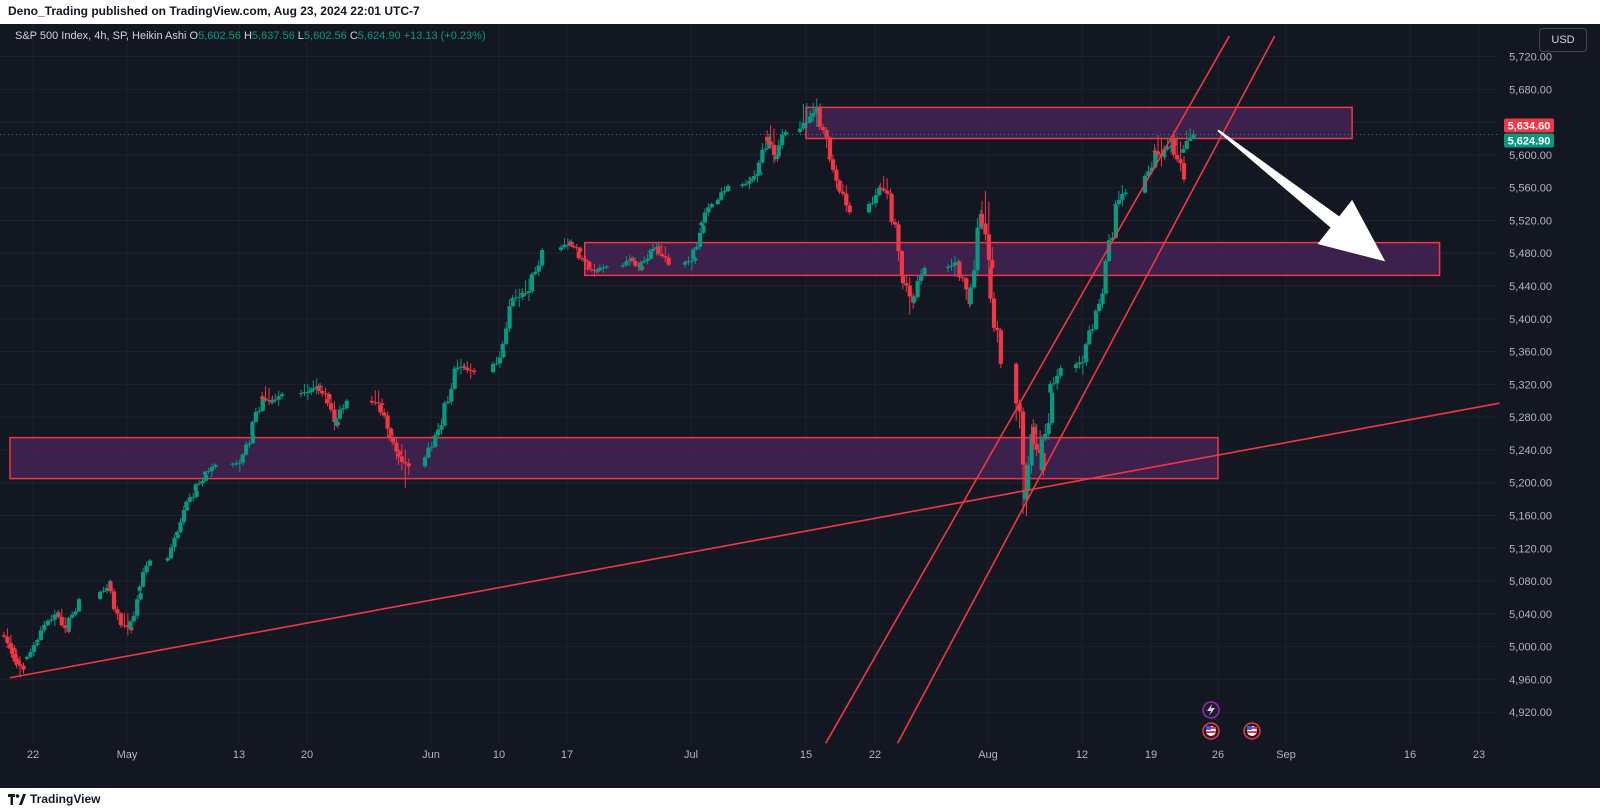 This screenshot has width=1600, height=812. Describe the element at coordinates (379, 36) in the screenshot. I see `close-value: 5,624.90` at that location.